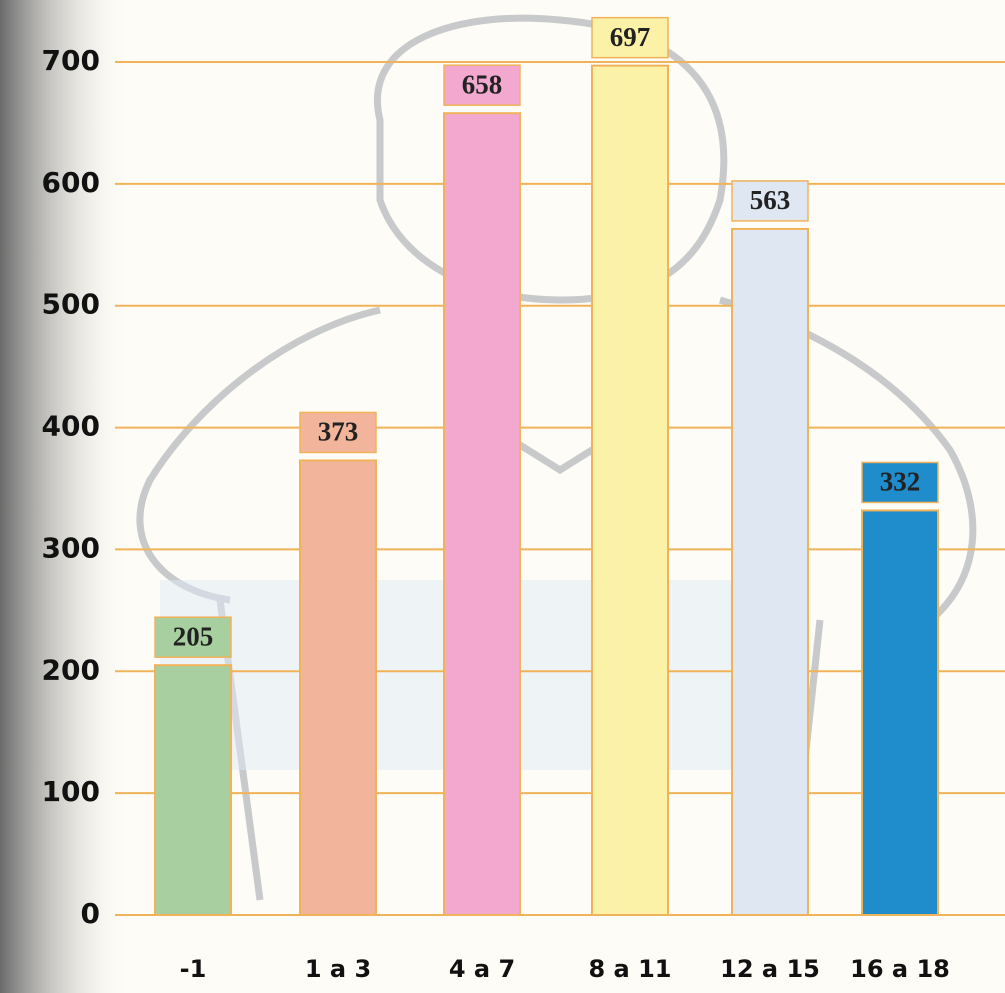  Describe the element at coordinates (71, 791) in the screenshot. I see `y-tick-label: 100` at that location.